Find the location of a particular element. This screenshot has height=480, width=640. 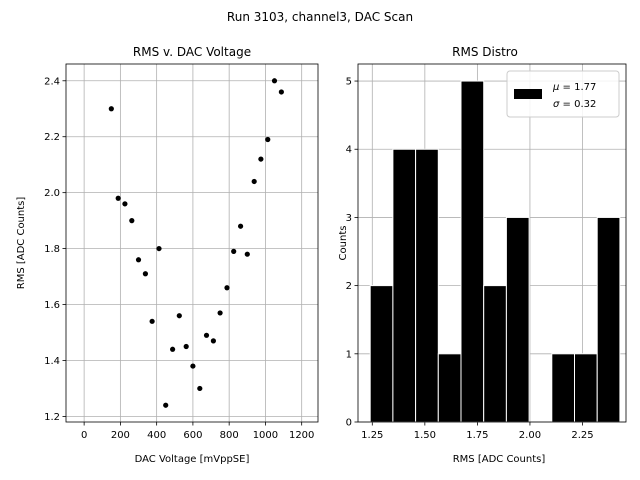

histogram-legend: μ = 1.77 σ = 0.32 is located at coordinates (563, 94).